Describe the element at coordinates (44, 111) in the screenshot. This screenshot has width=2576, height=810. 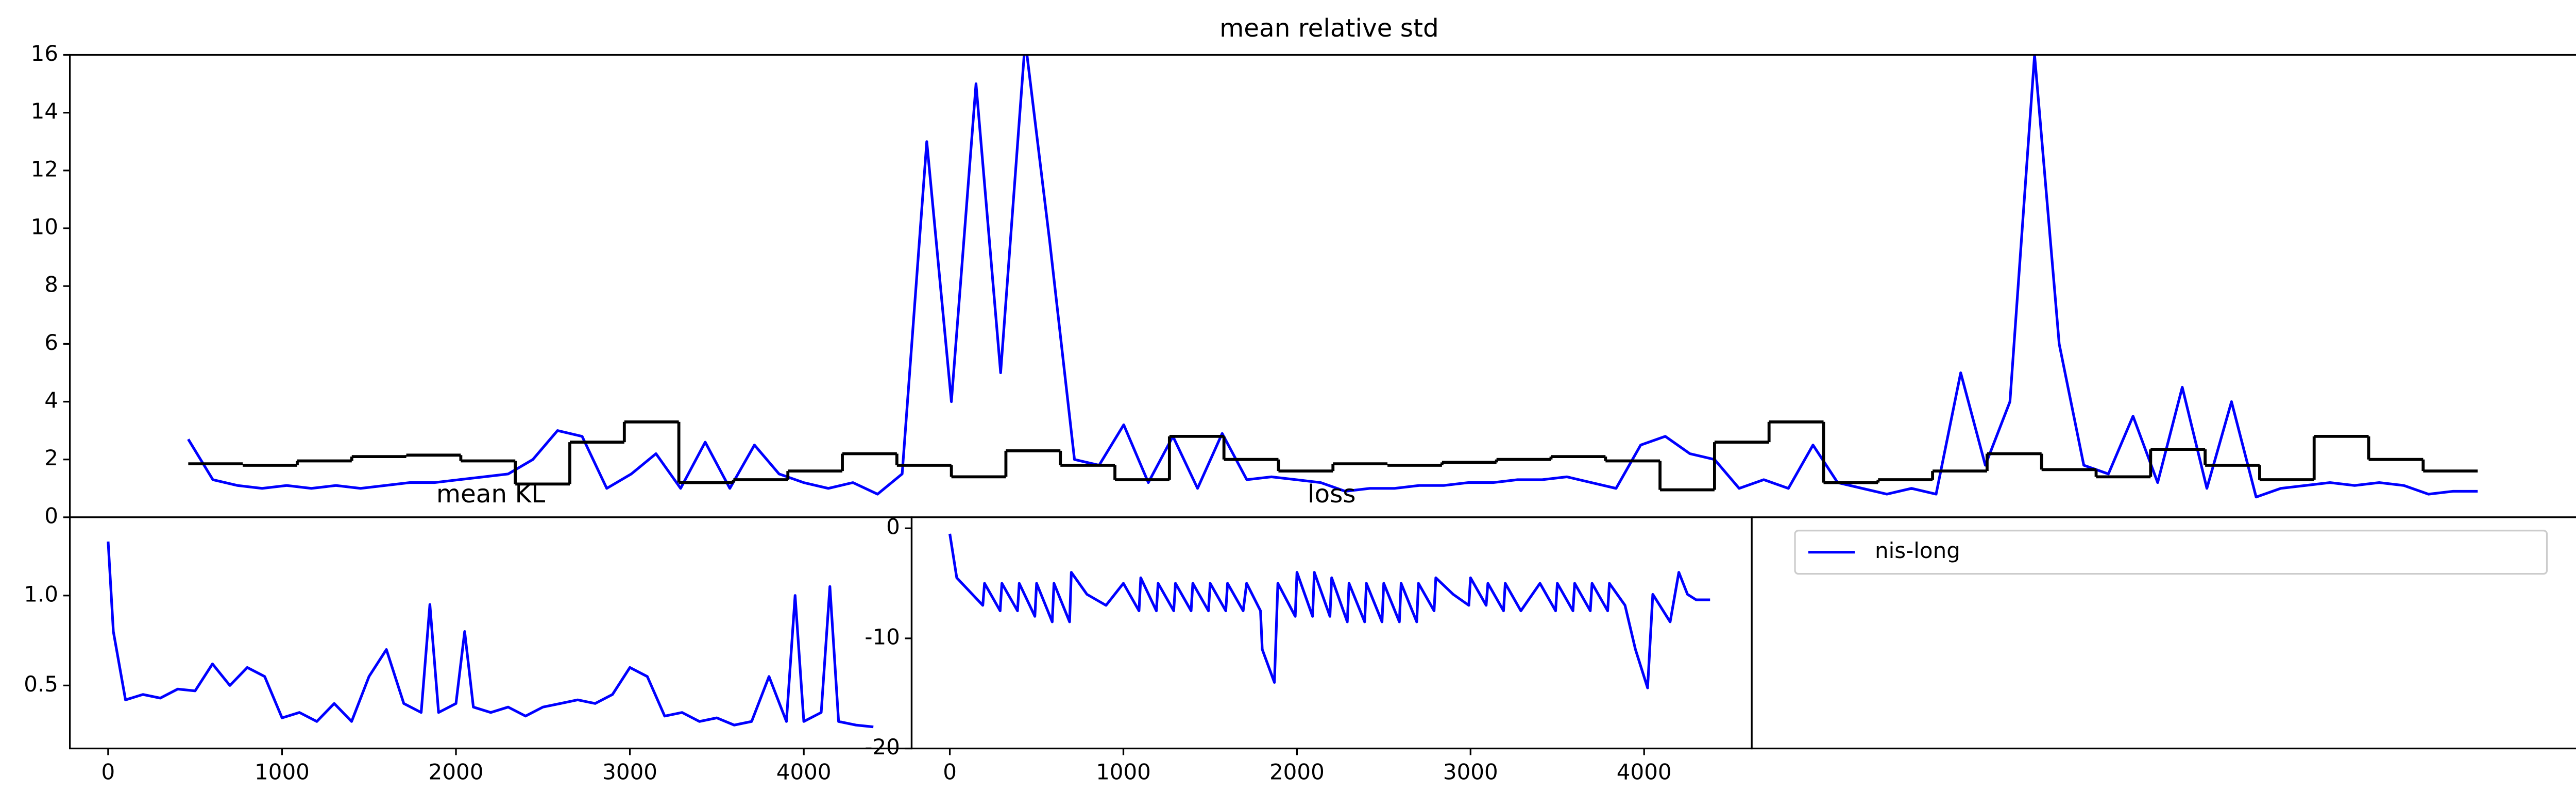
I see `y-tick-label: 14` at that location.